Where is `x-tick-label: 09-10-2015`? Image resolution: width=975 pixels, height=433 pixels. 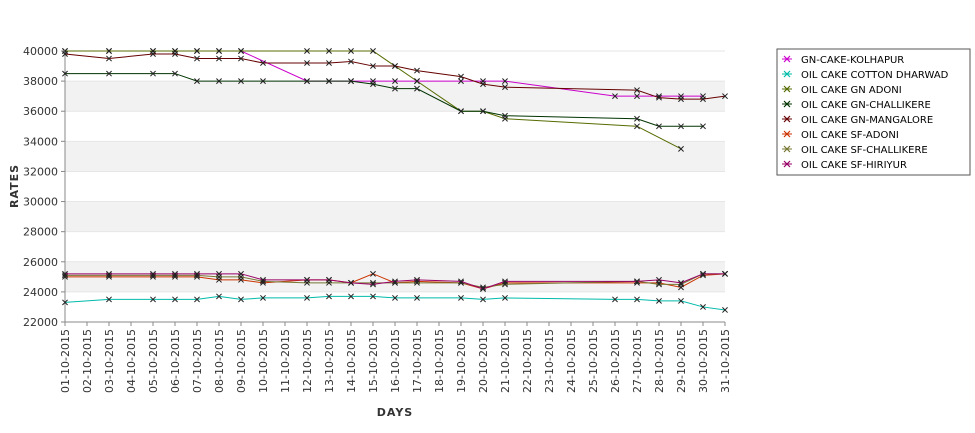
x-tick-label: 09-10-2015 is located at coordinates (241, 361).